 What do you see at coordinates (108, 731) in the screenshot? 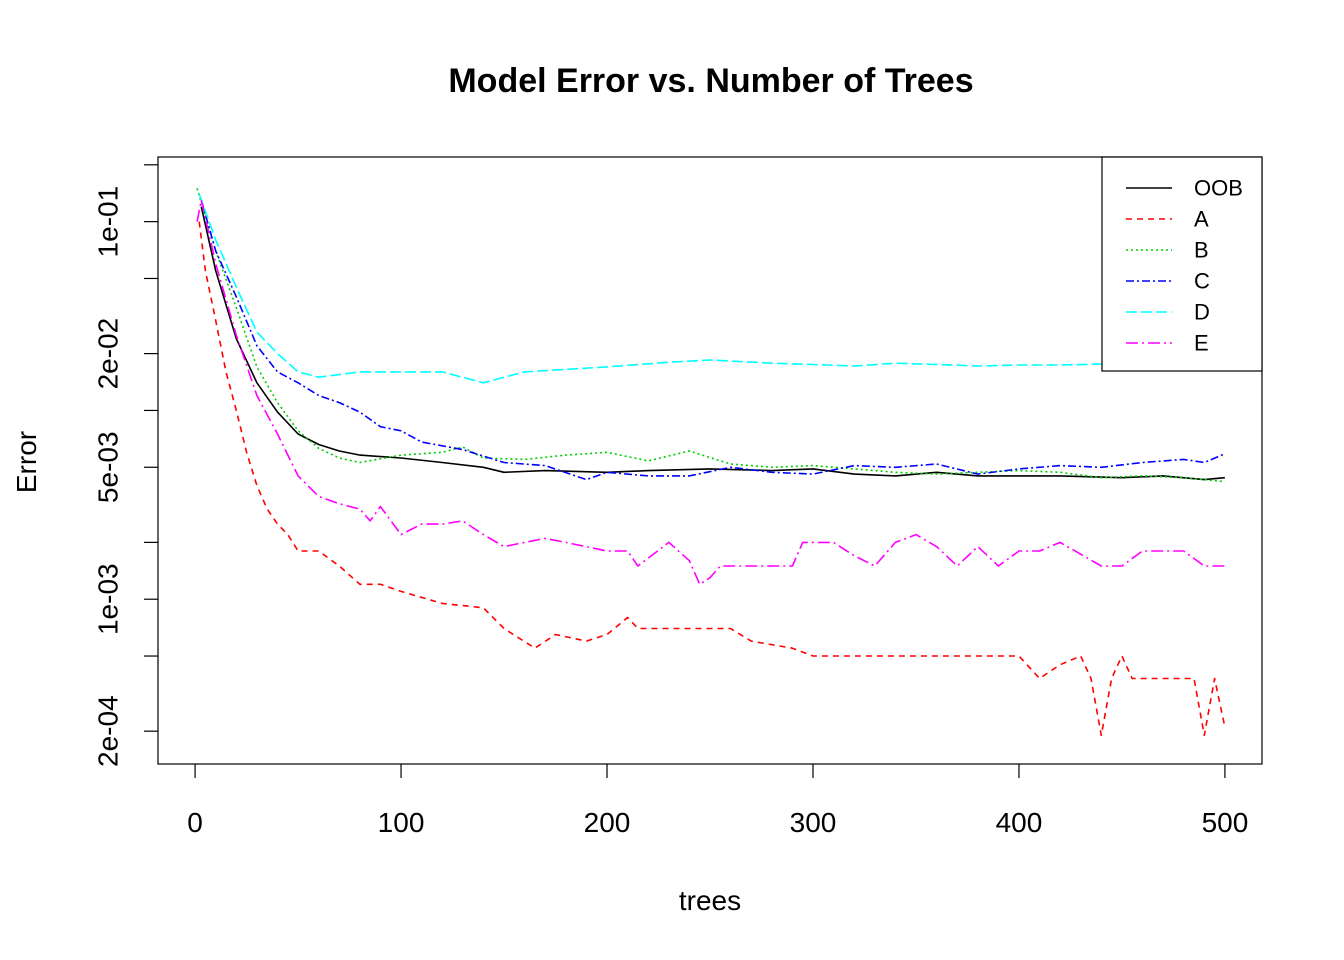
I see `y-tick-label: 2e-04` at bounding box center [108, 731].